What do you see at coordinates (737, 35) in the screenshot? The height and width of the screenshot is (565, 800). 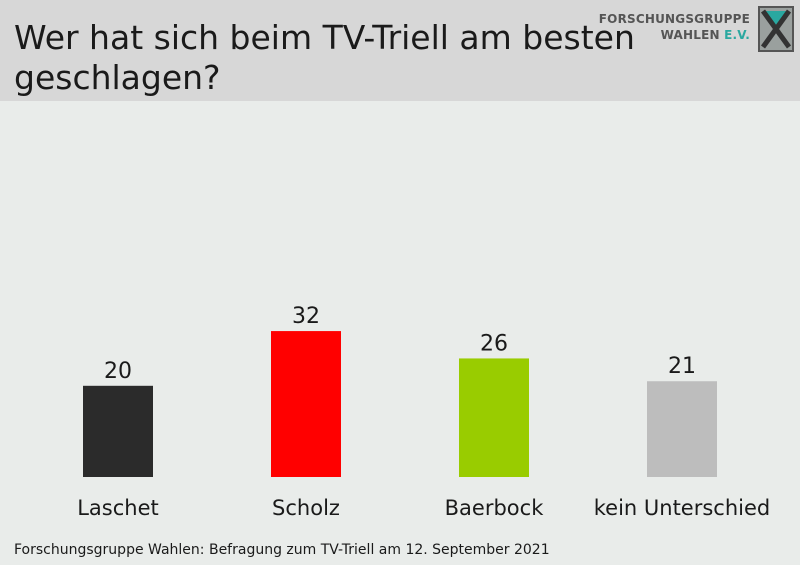 I see `logo-ev: E.V.` at bounding box center [737, 35].